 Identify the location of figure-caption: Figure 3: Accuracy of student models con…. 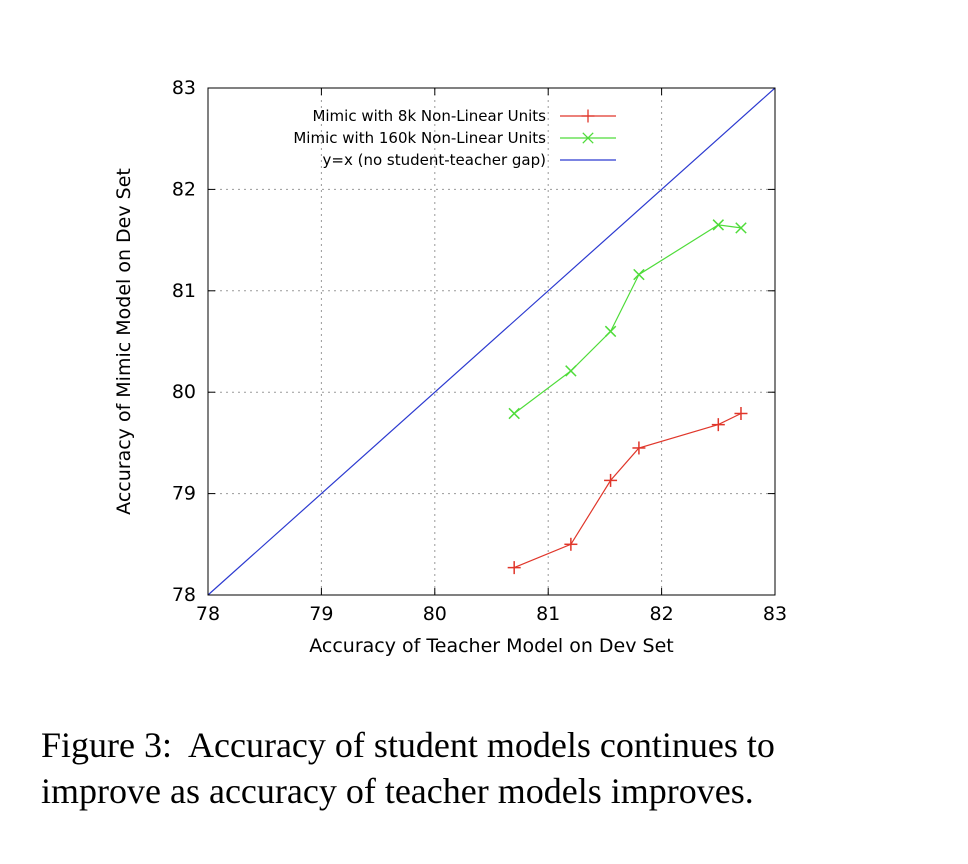
(493, 768).